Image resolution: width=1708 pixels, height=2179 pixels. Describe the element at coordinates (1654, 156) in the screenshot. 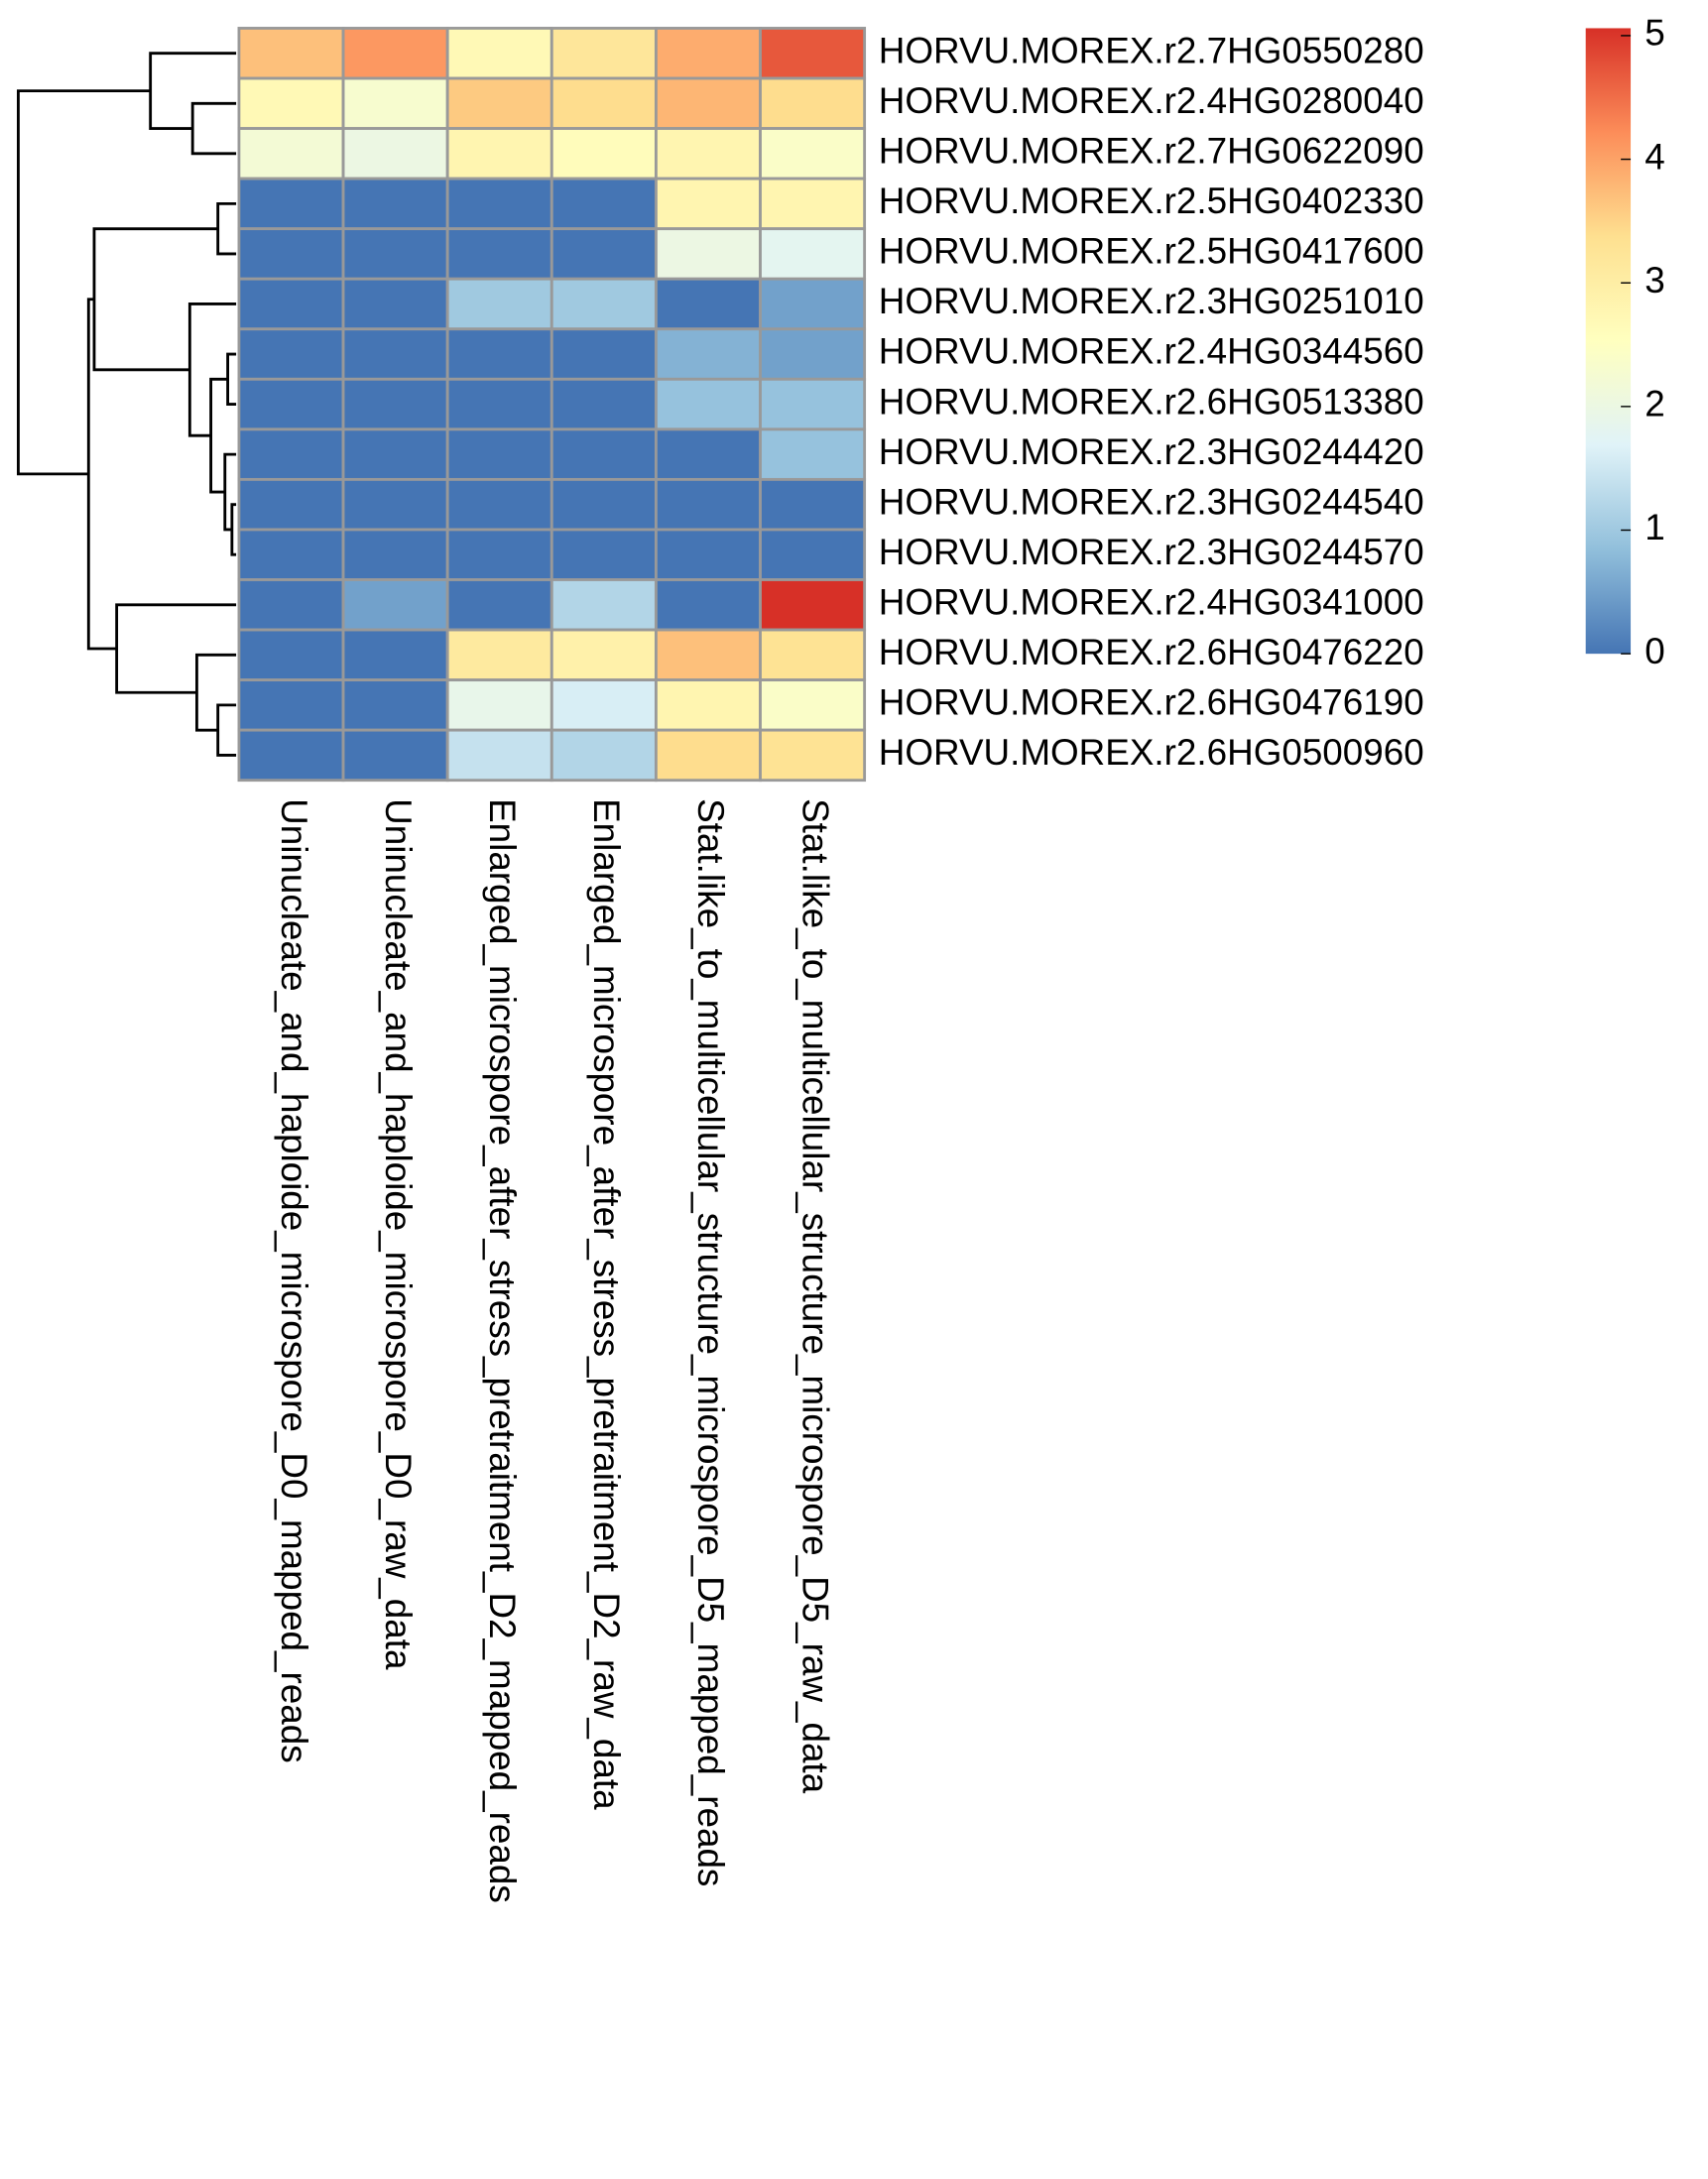

I see `colorbar-tick-label: 4` at that location.